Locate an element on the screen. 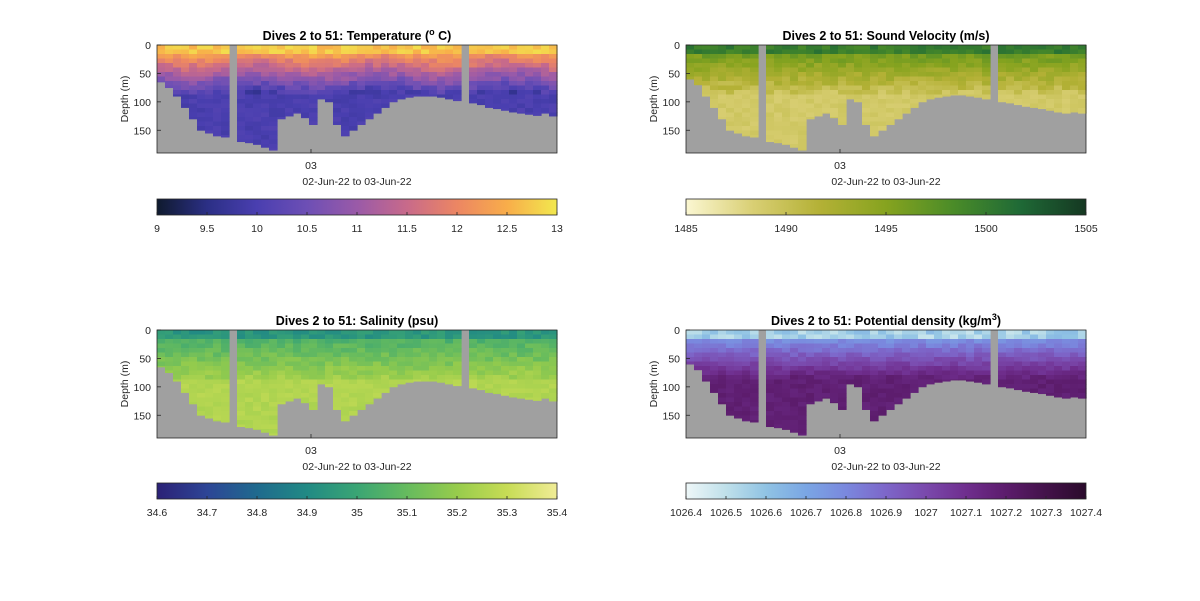 Image resolution: width=1200 pixels, height=601 pixels. colorbar-tick-label: 1027.3 is located at coordinates (1046, 513).